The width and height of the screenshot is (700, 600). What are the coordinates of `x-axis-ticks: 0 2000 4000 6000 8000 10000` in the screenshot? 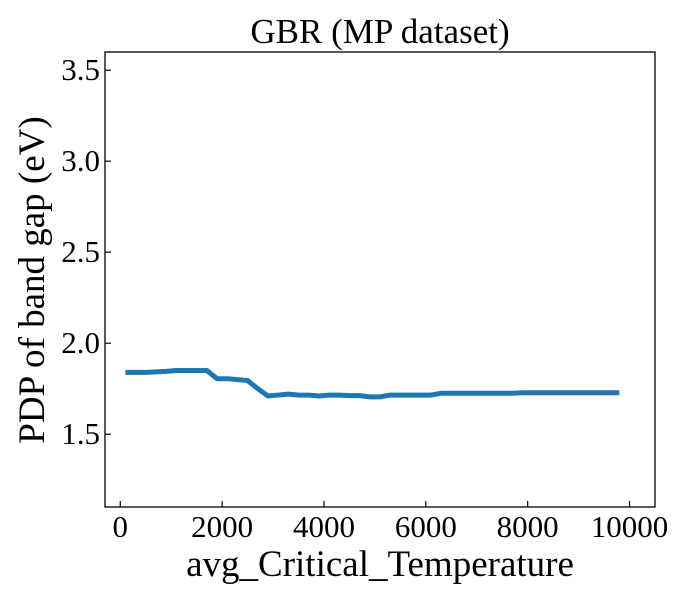 It's located at (391, 522).